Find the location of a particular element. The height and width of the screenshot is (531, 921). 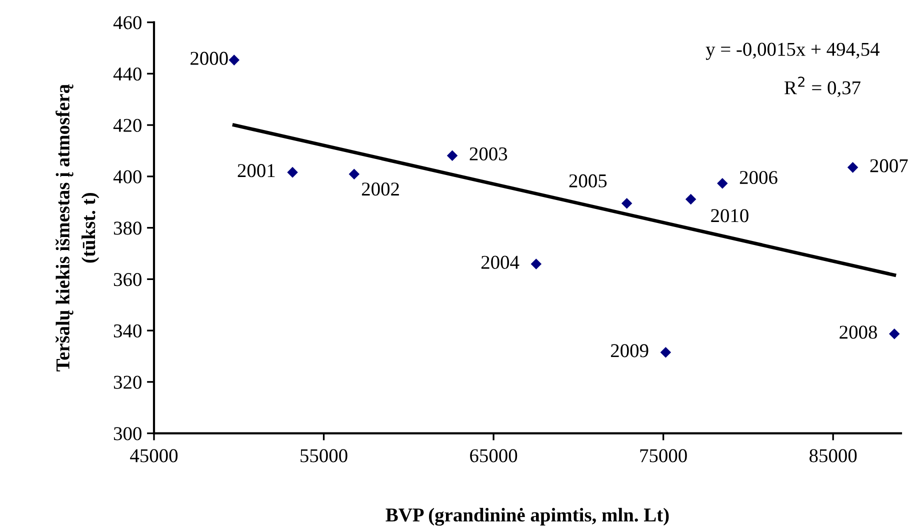

y-axis-title: Teršalų kiekis išmestas į atmosferą (tūkst. t) is located at coordinates (78, 228).